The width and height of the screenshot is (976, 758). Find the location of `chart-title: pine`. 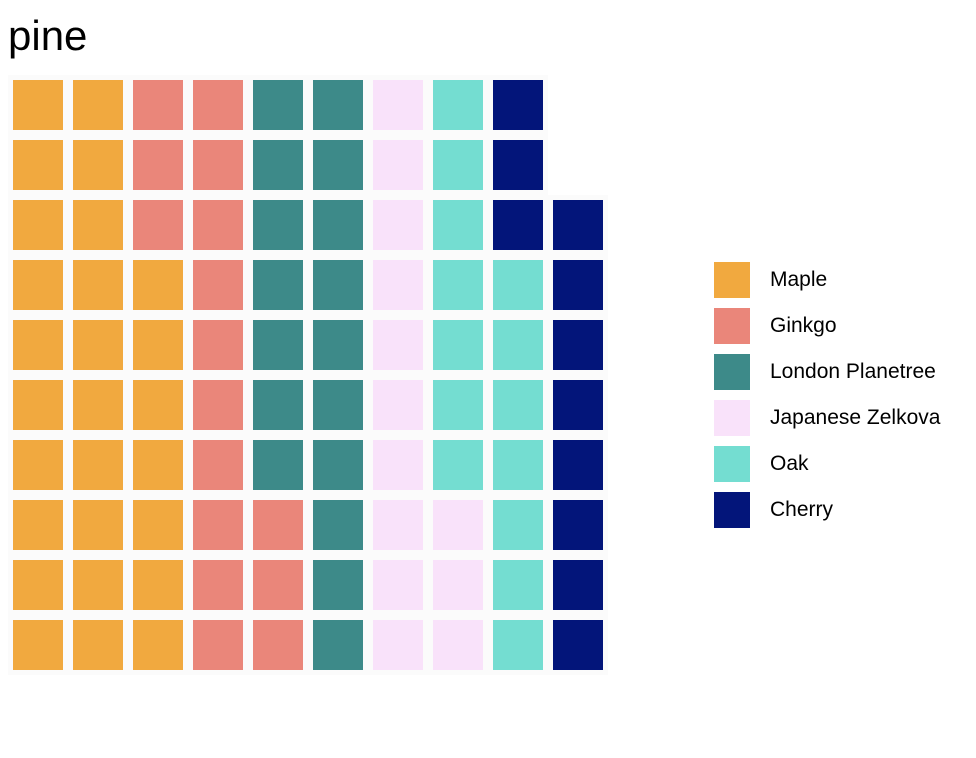

chart-title: pine is located at coordinates (48, 35).